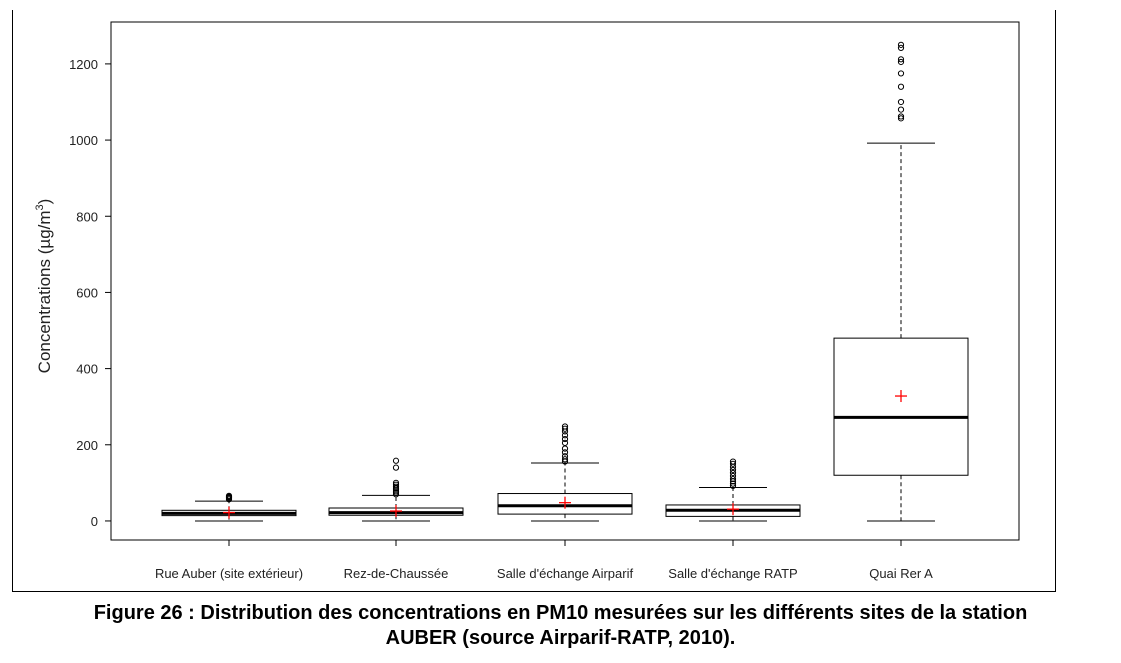 Image resolution: width=1121 pixels, height=663 pixels. What do you see at coordinates (44, 286) in the screenshot?
I see `y-axis-title: Concentrations (µg/m3)` at bounding box center [44, 286].